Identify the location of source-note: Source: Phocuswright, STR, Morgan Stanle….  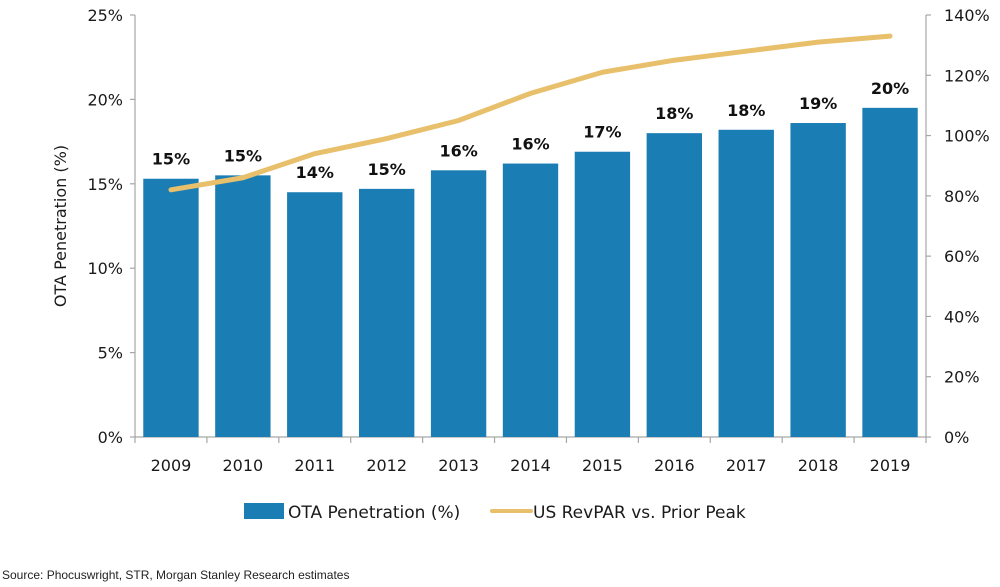
(176, 575).